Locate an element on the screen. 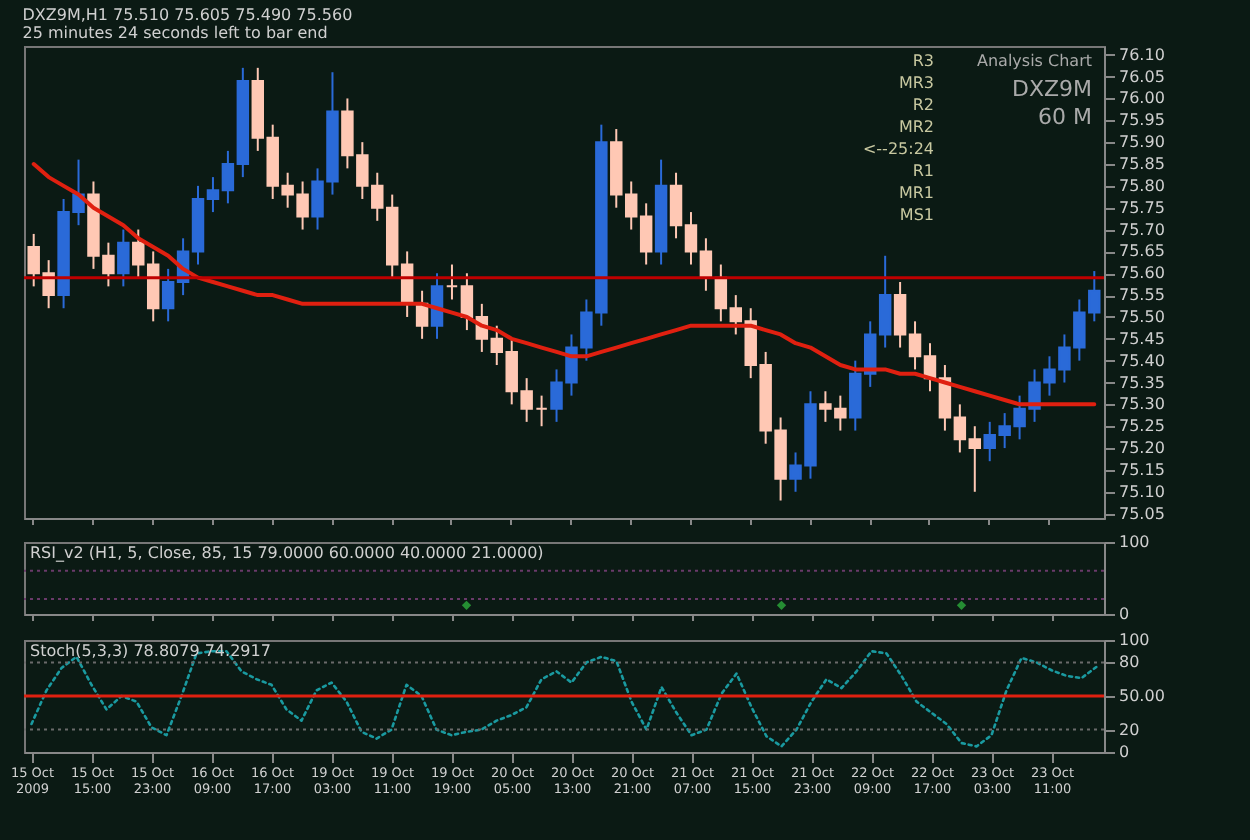 Image resolution: width=1250 pixels, height=840 pixels. annotation: 60 M is located at coordinates (1065, 117).